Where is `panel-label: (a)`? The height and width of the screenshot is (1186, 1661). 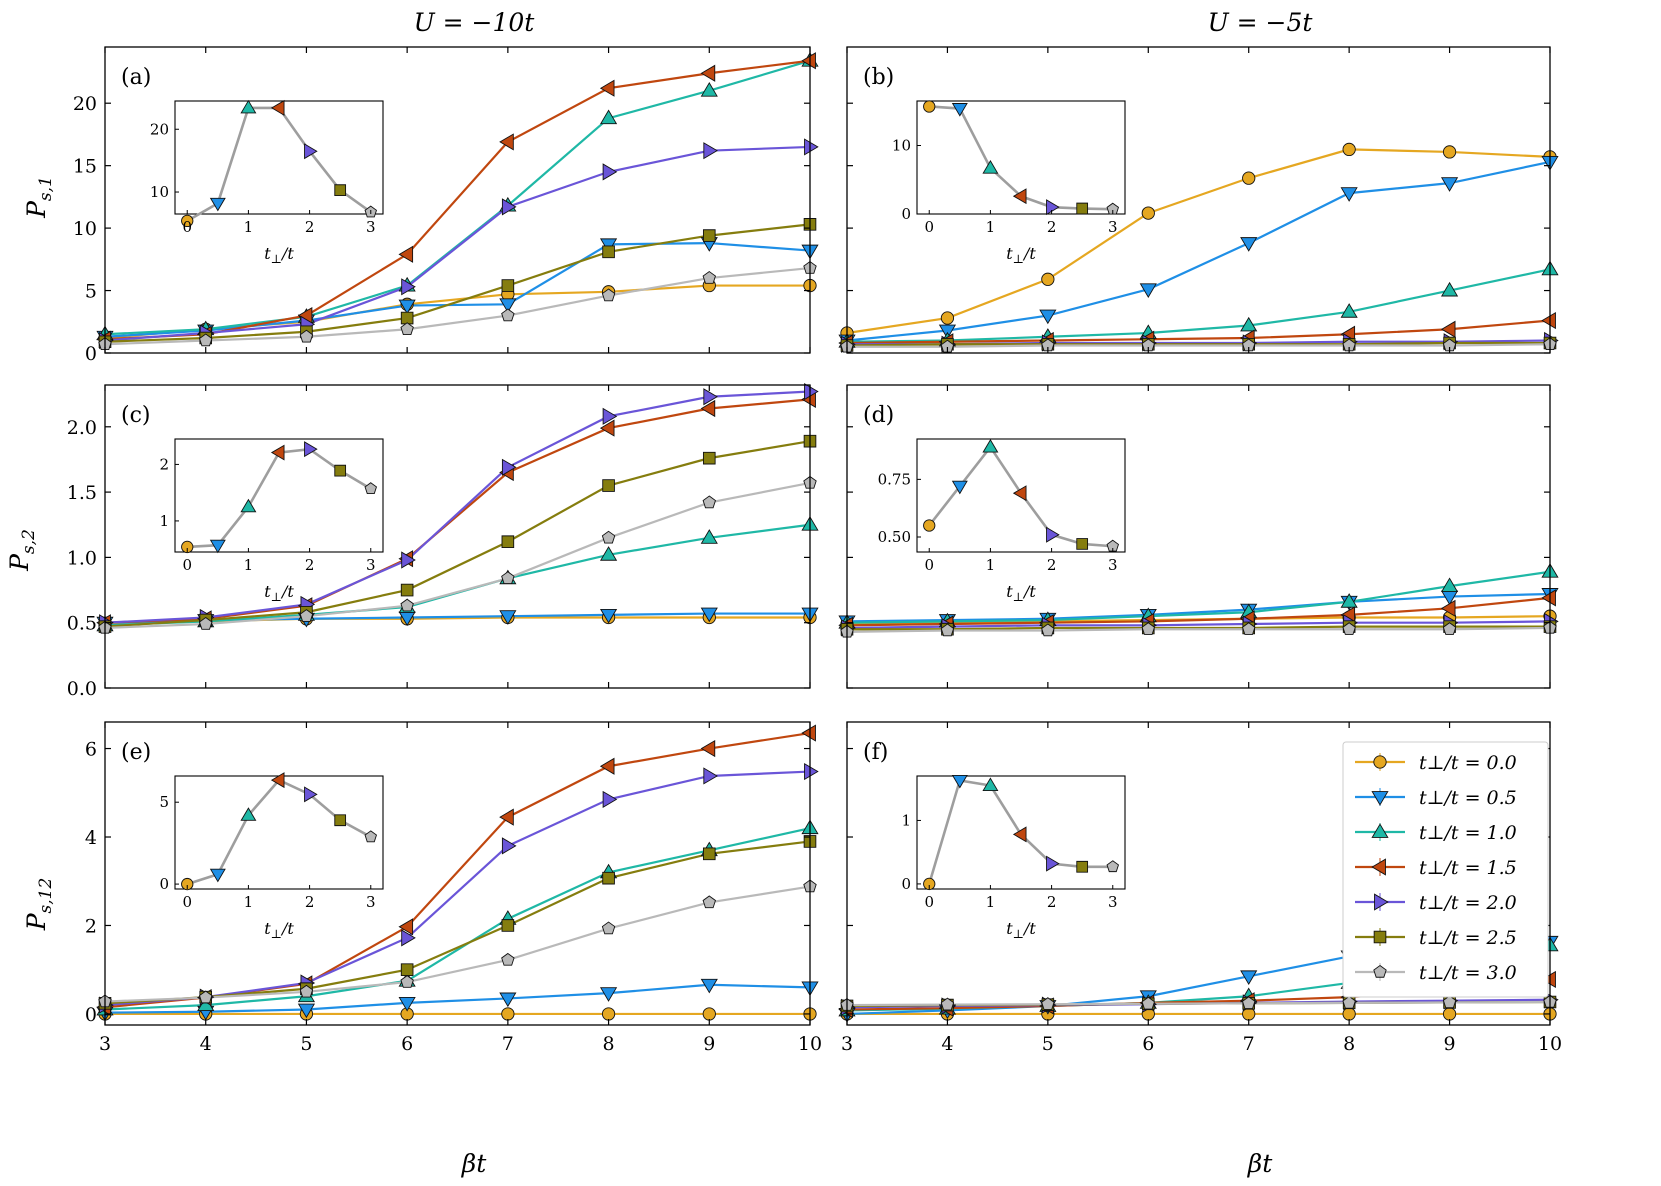 panel-label: (a) is located at coordinates (136, 77).